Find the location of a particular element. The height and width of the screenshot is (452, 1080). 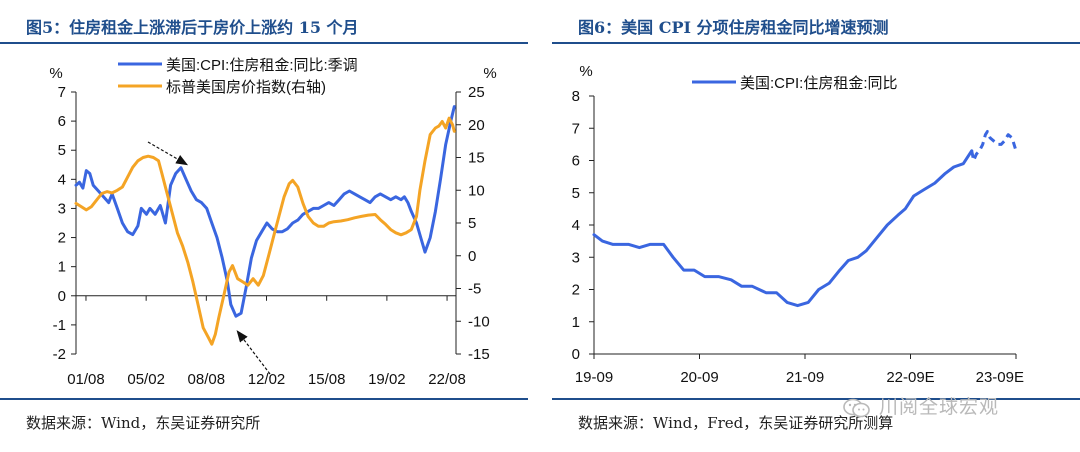

watermark-text: 川阅全球宏观 is located at coordinates (939, 407).